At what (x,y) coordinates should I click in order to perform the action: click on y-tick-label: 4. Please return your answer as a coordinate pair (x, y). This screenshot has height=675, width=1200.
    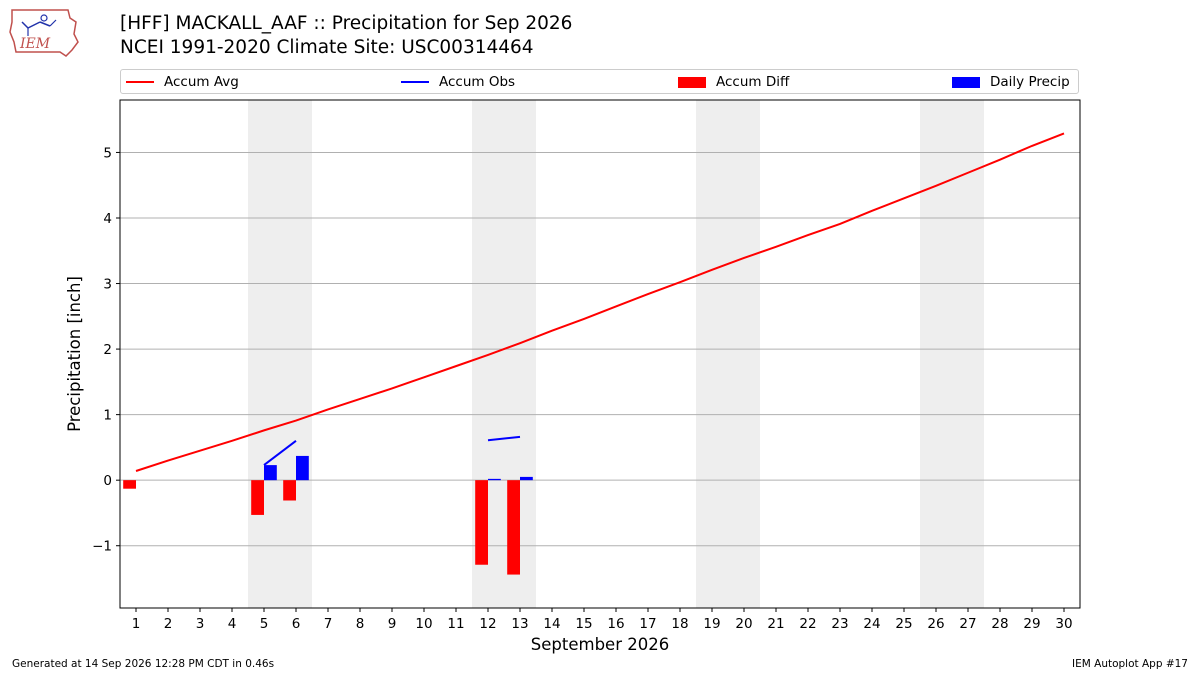
    Looking at the image, I should click on (107, 219).